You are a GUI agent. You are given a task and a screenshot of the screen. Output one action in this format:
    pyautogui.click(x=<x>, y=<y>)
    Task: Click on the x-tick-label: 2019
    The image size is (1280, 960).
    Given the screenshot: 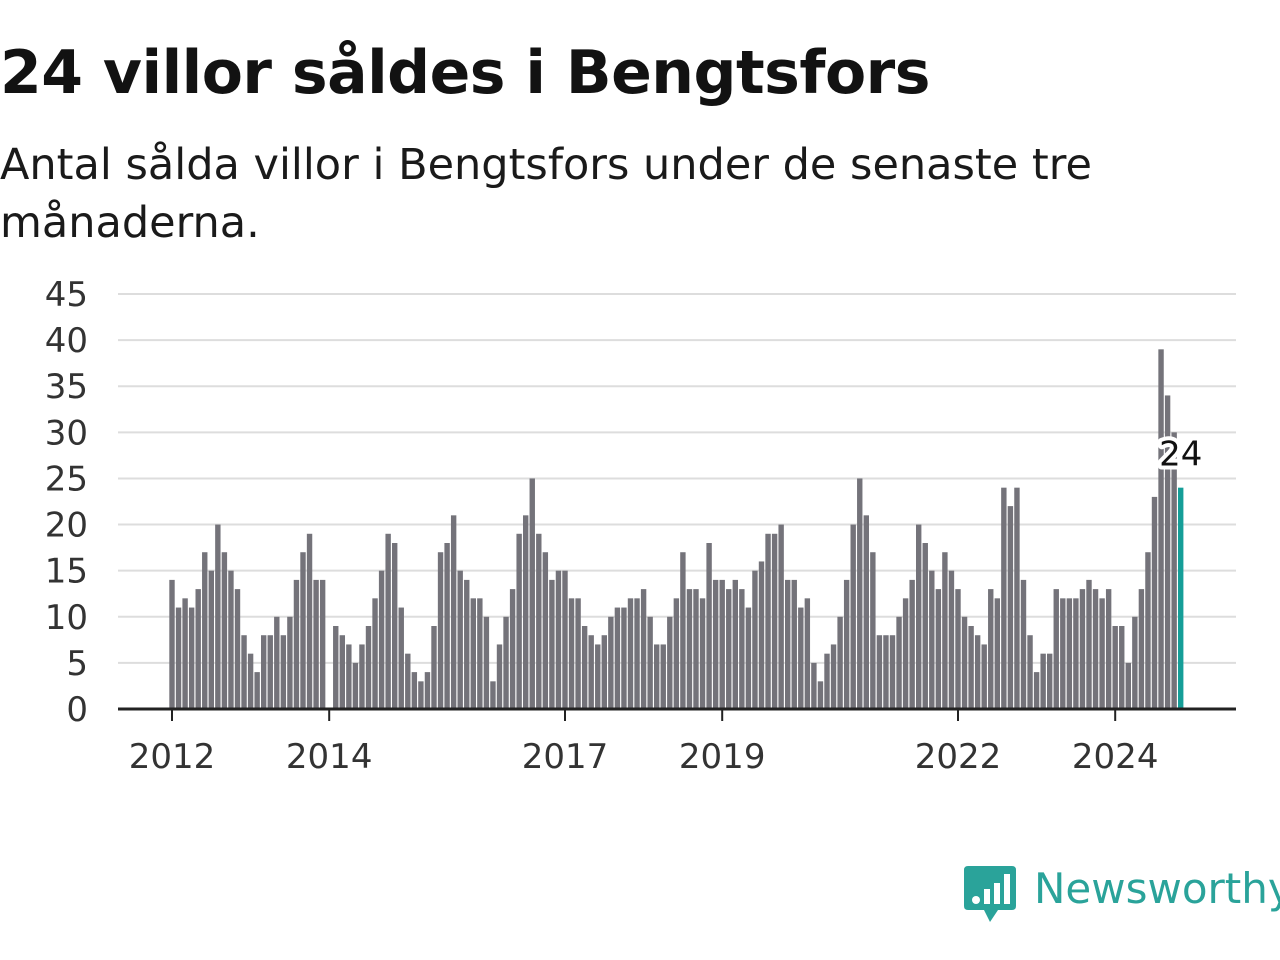 What is the action you would take?
    pyautogui.click(x=722, y=757)
    